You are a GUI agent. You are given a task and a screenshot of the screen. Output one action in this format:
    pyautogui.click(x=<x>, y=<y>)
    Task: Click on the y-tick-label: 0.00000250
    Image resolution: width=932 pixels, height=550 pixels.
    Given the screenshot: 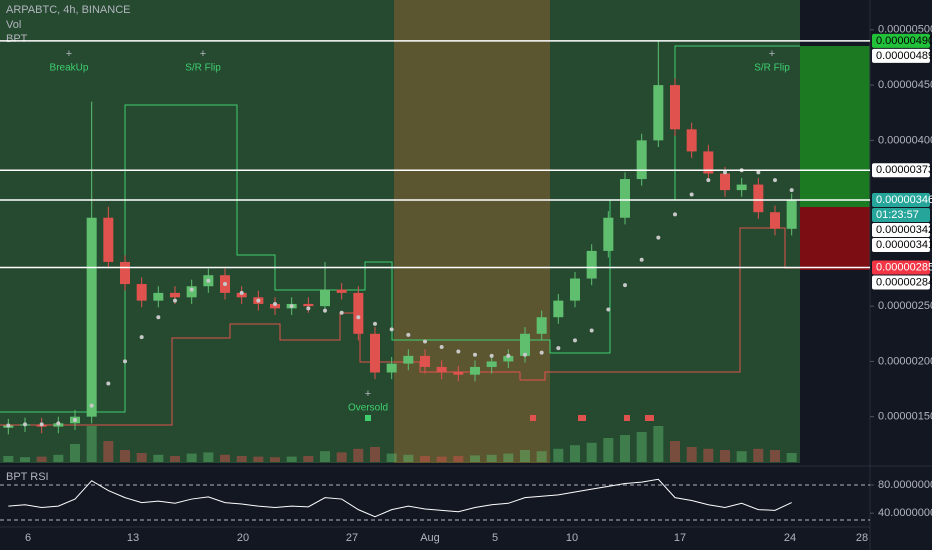 What is the action you would take?
    pyautogui.click(x=905, y=306)
    